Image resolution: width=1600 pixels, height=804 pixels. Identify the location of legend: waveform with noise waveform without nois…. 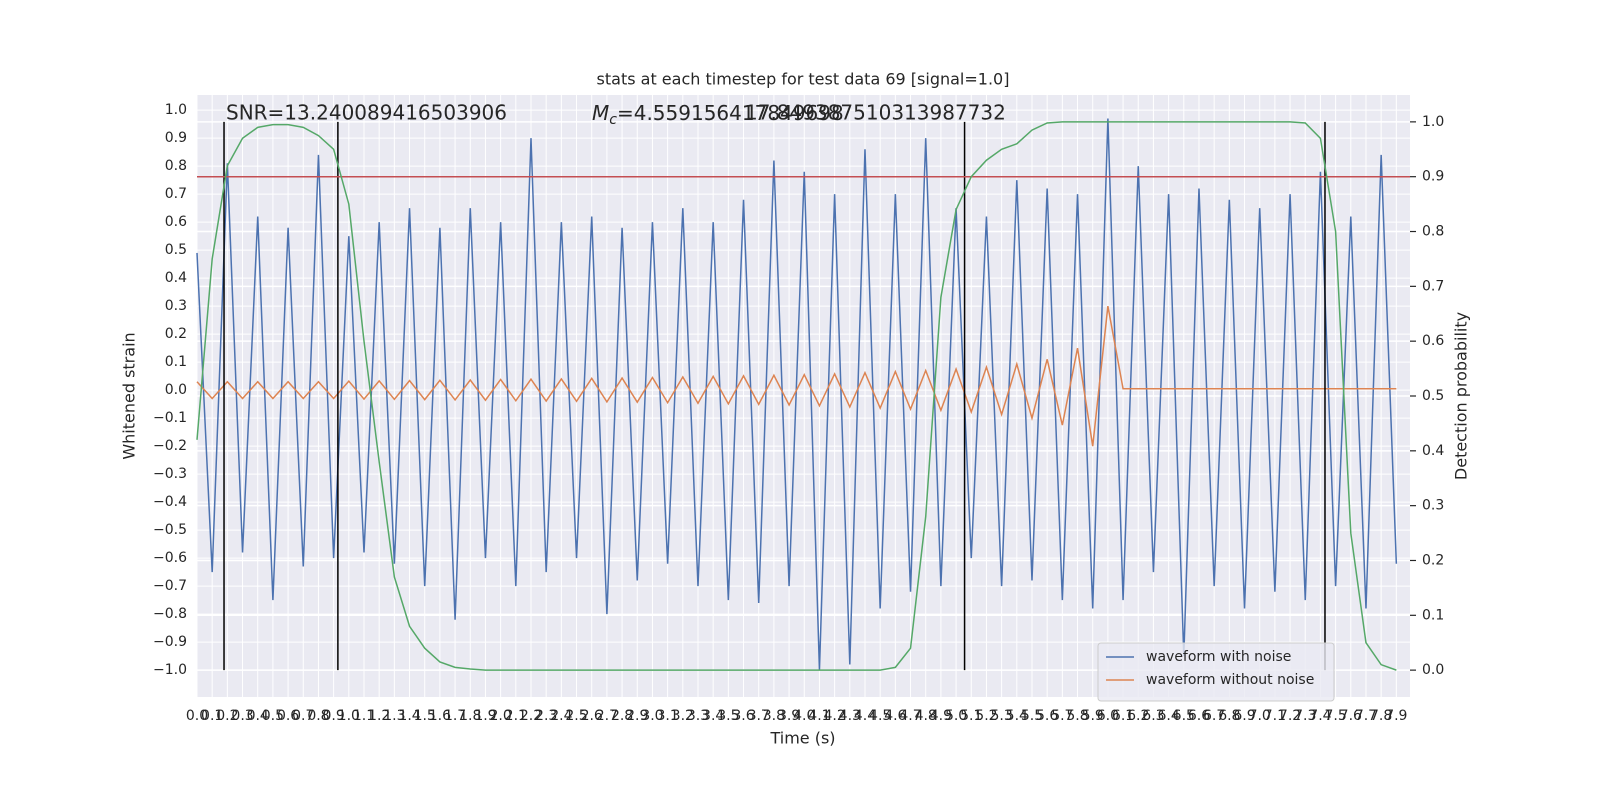
(1216, 672).